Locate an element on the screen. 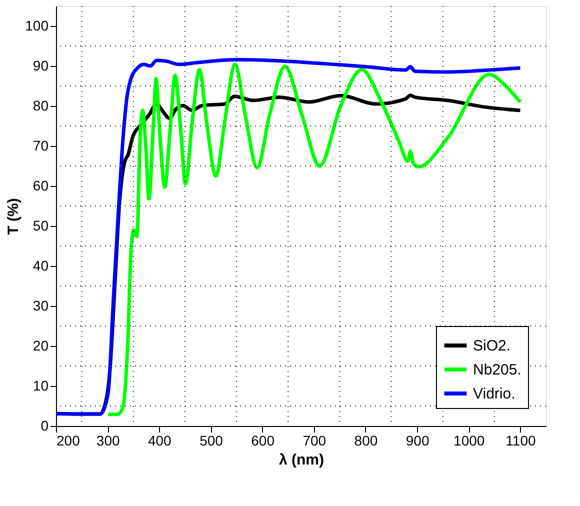 The width and height of the screenshot is (580, 506). y-tick-label: 60 is located at coordinates (40, 186).